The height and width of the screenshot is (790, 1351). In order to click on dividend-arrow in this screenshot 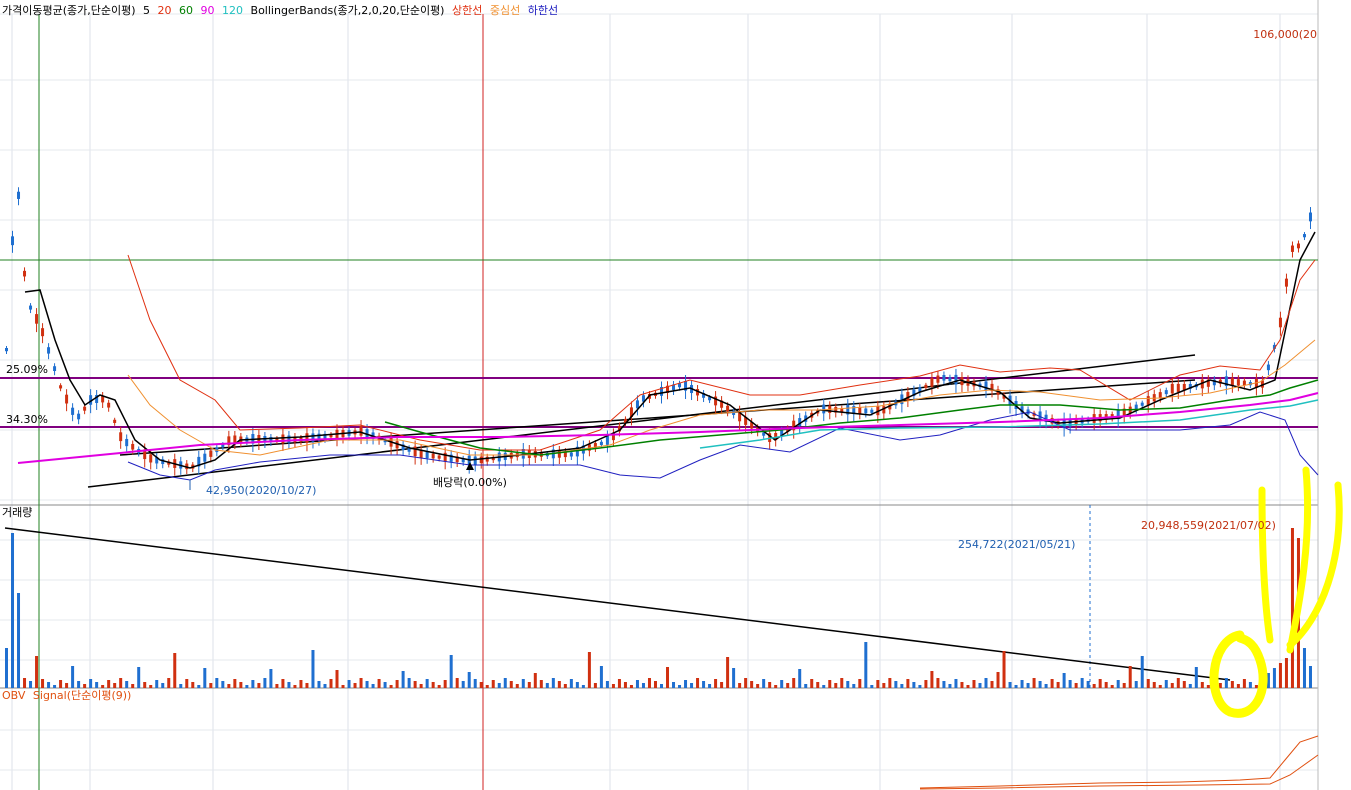, I will do `click(470, 466)`.